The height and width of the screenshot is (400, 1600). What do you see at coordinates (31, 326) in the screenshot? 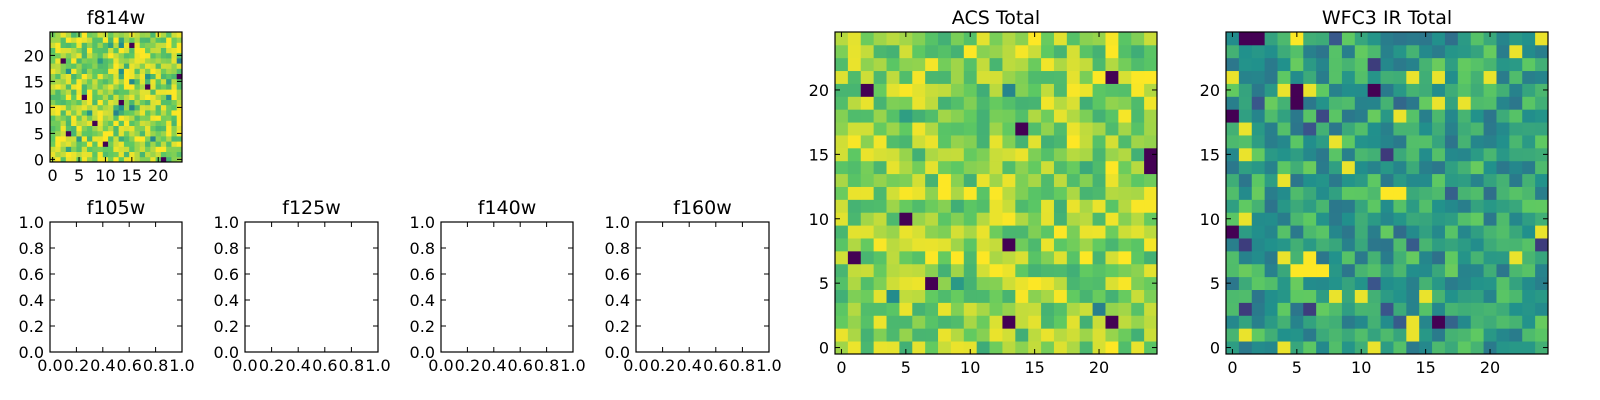
I see `y-tick-label: 0.2` at bounding box center [31, 326].